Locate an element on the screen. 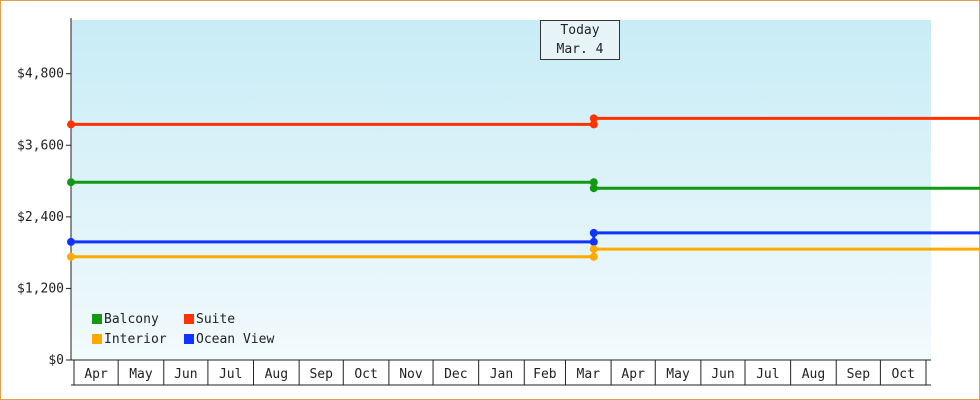  y-tick-label: $4,800 is located at coordinates (40, 74).